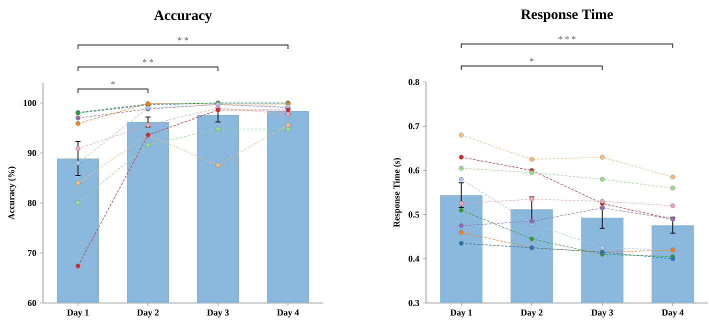 The width and height of the screenshot is (709, 323). What do you see at coordinates (414, 82) in the screenshot?
I see `y-tick-label: 0.8` at bounding box center [414, 82].